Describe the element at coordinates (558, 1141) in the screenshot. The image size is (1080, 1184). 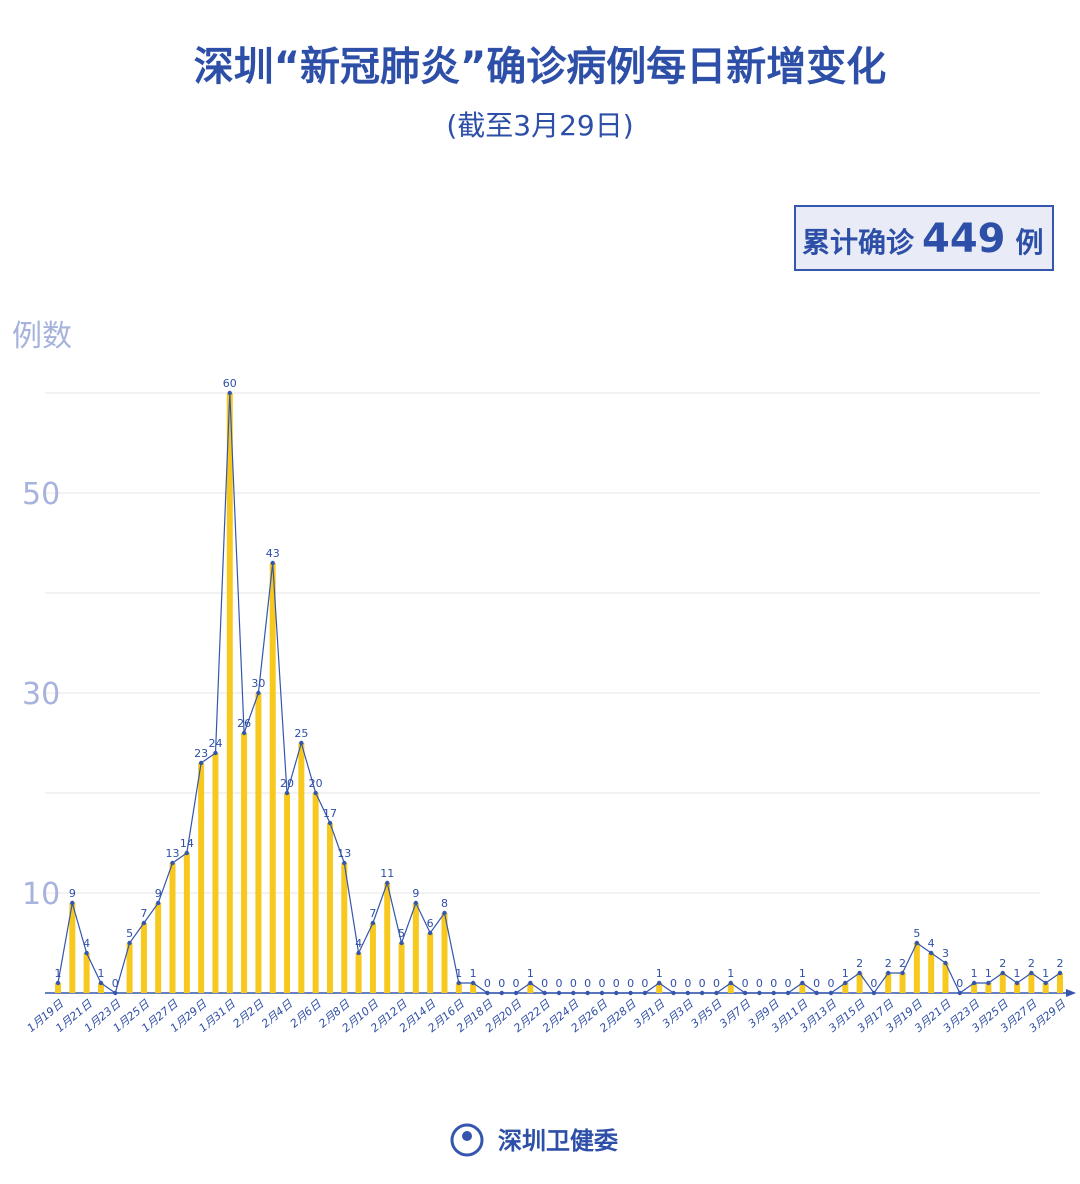
I see `footer: 深圳卫健委` at that location.